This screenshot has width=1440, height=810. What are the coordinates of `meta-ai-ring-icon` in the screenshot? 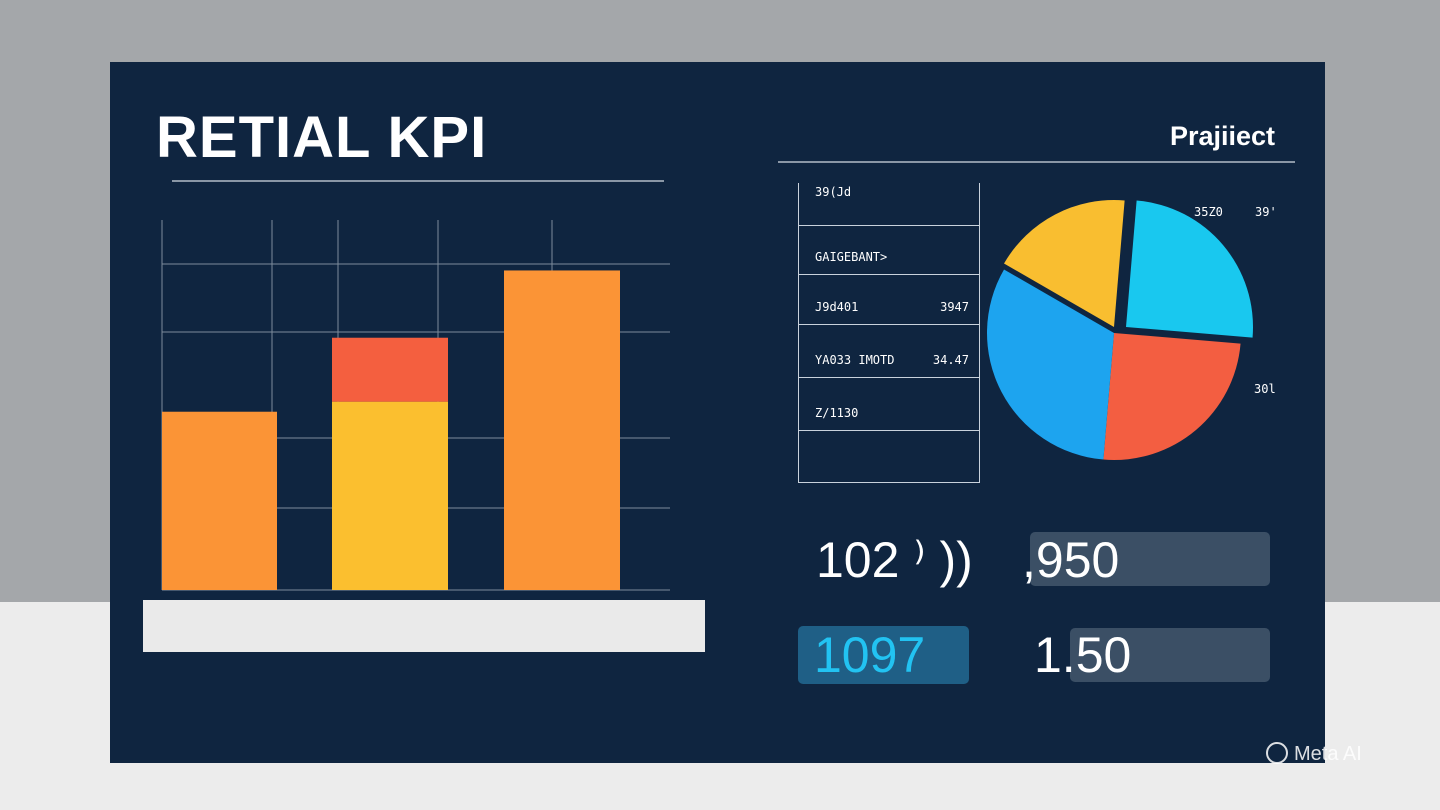 It's located at (1277, 753).